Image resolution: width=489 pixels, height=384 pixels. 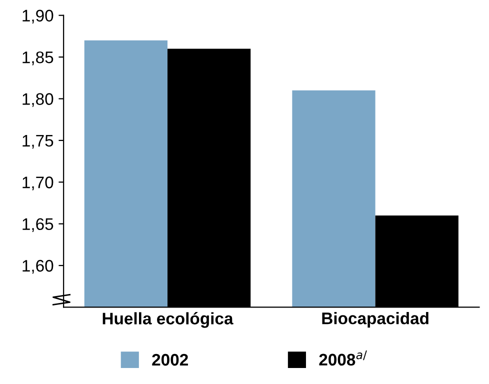 I want to click on x-tick-label: Biocapacidad, so click(x=375, y=320).